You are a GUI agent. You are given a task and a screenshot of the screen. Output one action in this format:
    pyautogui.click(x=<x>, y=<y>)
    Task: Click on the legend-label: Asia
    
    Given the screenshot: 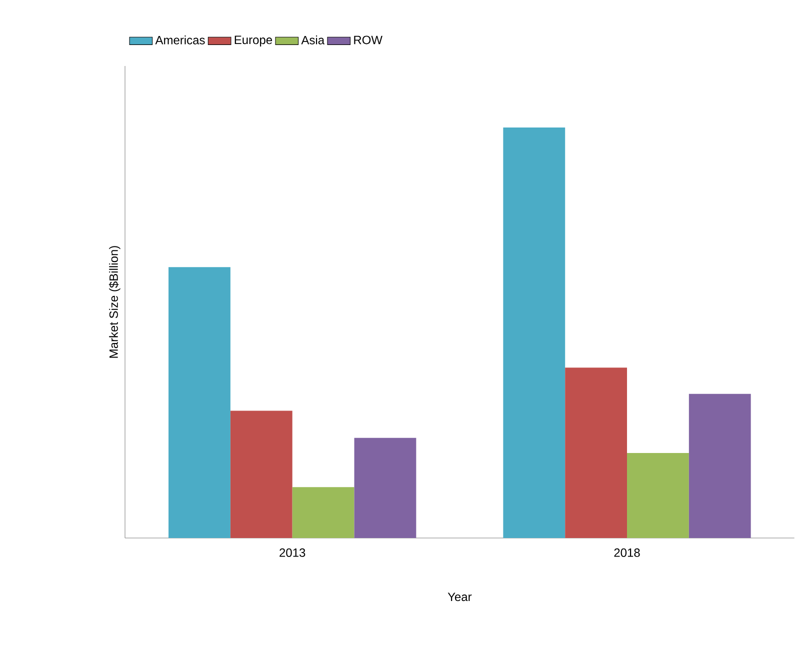 What is the action you would take?
    pyautogui.click(x=313, y=40)
    